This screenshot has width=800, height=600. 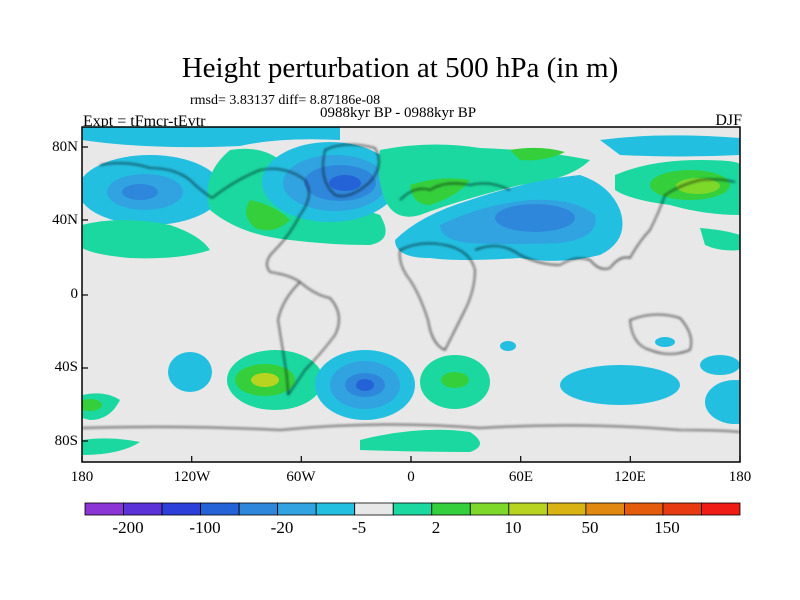 What do you see at coordinates (359, 527) in the screenshot?
I see `colorbar-label: -5` at bounding box center [359, 527].